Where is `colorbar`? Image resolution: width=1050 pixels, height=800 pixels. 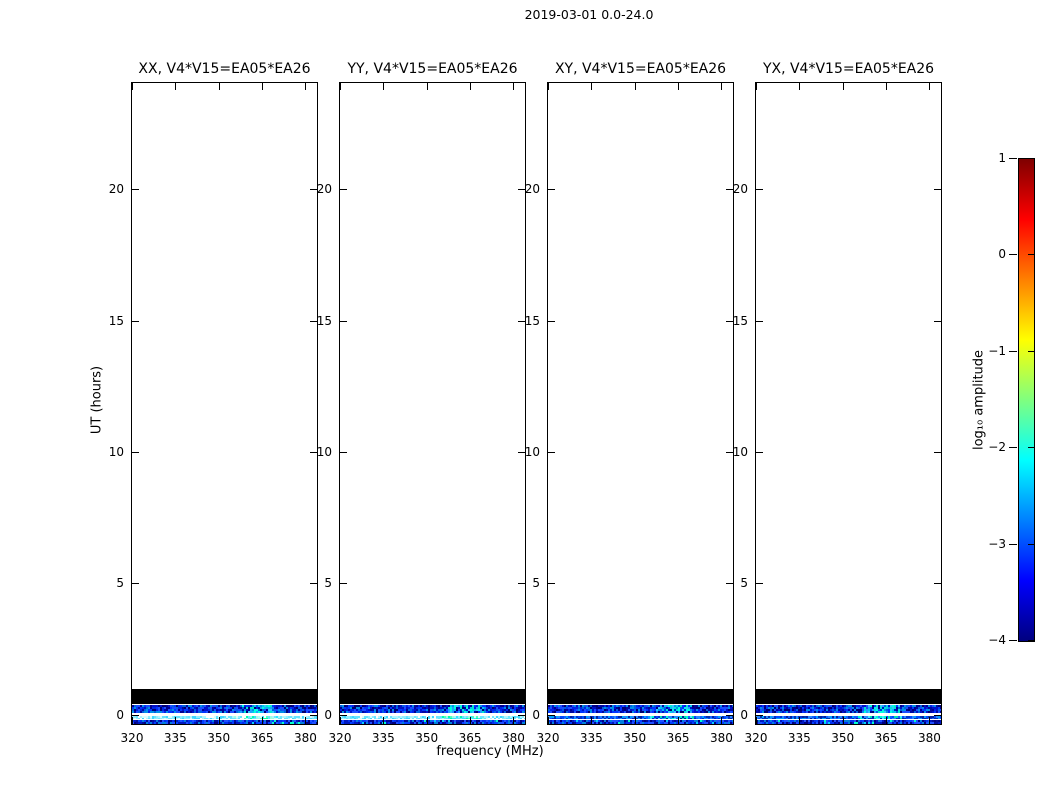
colorbar is located at coordinates (1026, 400).